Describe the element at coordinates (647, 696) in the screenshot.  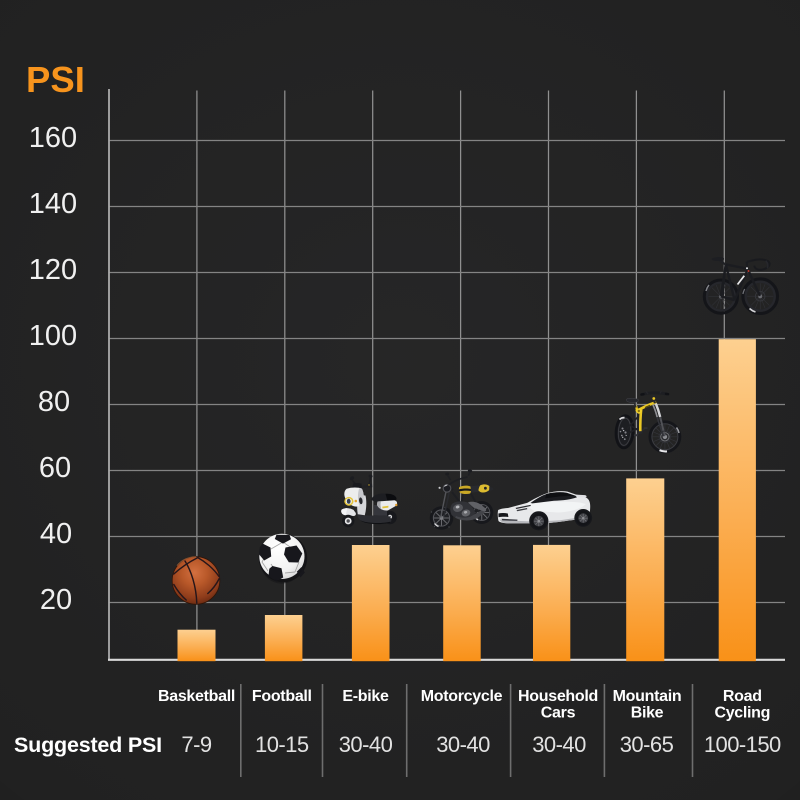
I see `svg-text: Mountain` at that location.